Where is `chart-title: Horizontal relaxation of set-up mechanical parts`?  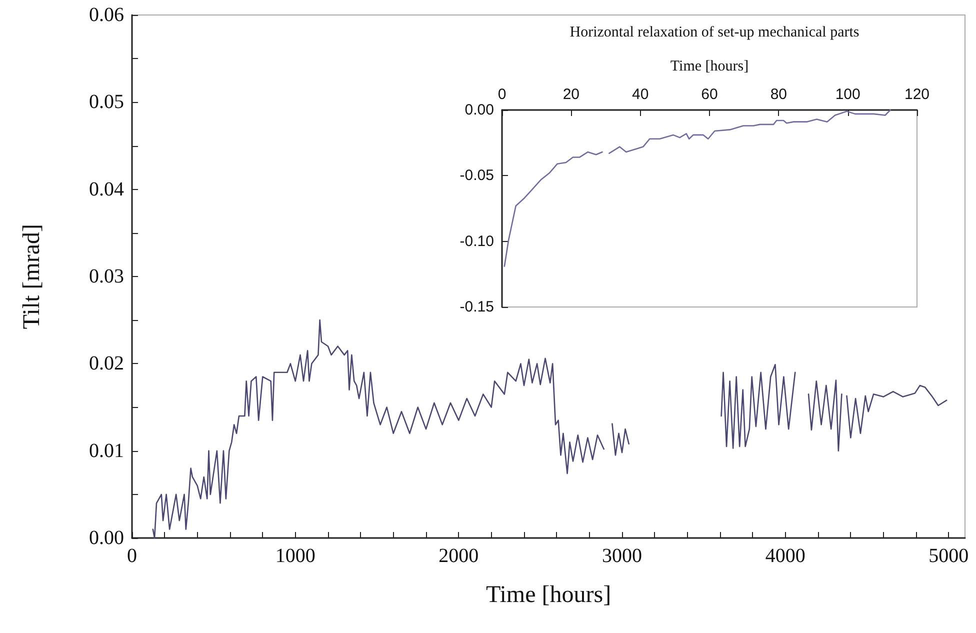
chart-title: Horizontal relaxation of set-up mechanical parts is located at coordinates (715, 32).